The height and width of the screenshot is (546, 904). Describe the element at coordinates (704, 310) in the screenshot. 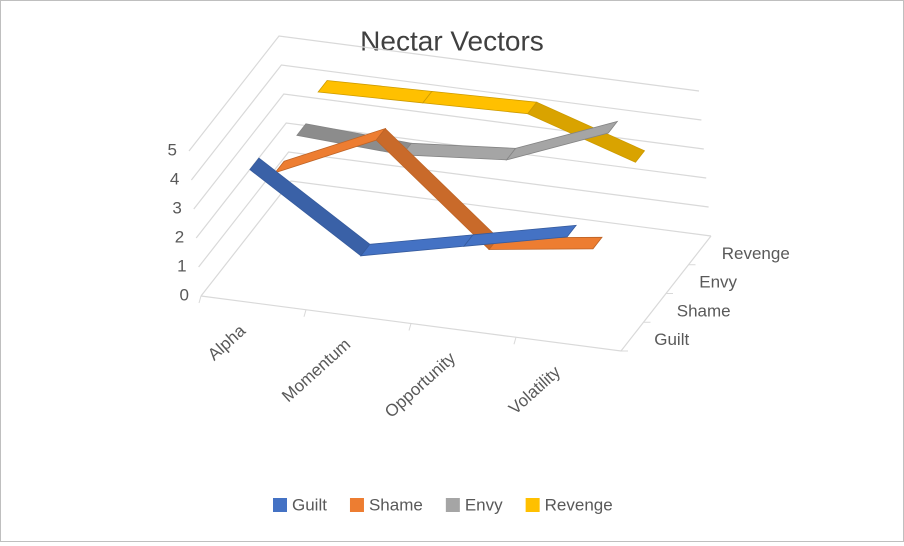

I see `z-tick-label: Shame` at that location.